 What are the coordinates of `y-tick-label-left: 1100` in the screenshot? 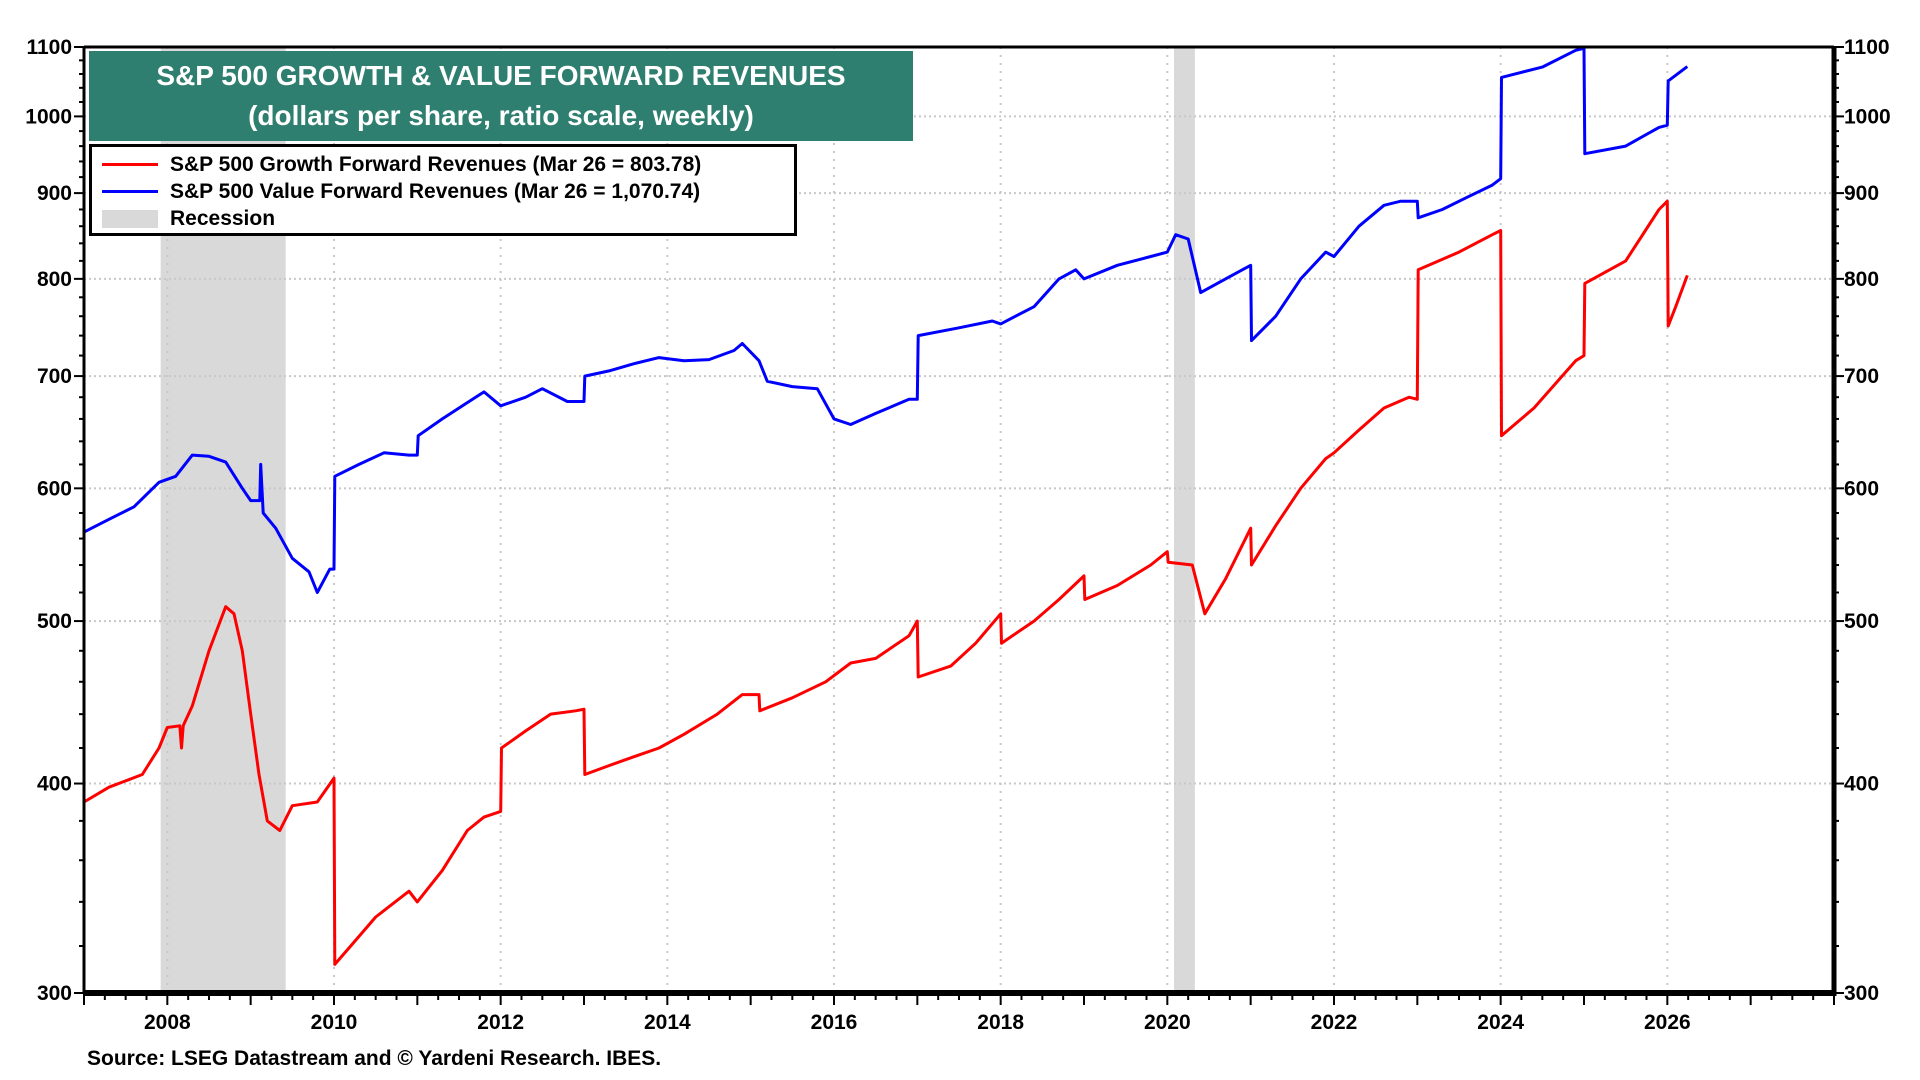 It's located at (49, 47).